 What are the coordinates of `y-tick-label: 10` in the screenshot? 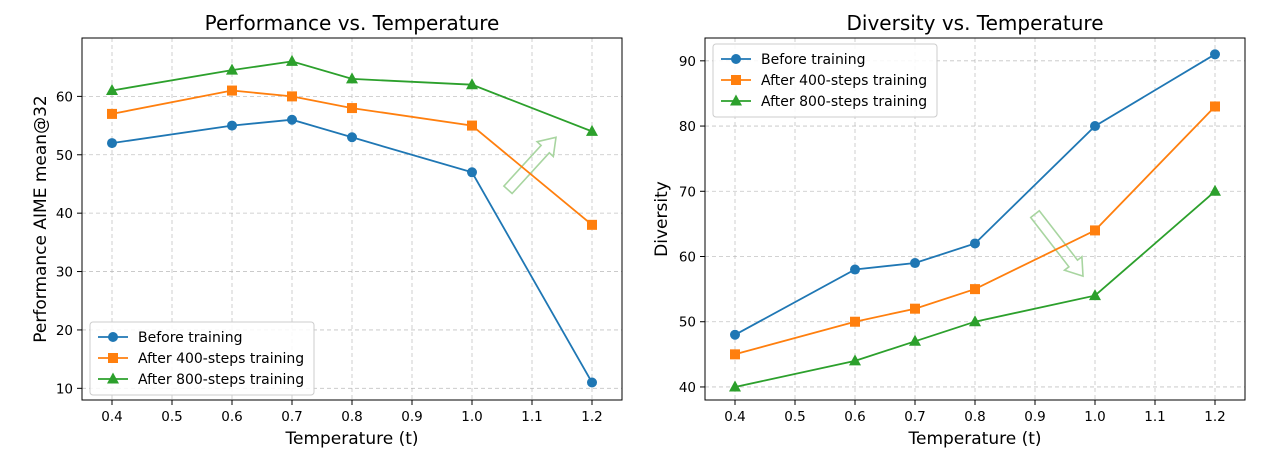 It's located at (64, 389).